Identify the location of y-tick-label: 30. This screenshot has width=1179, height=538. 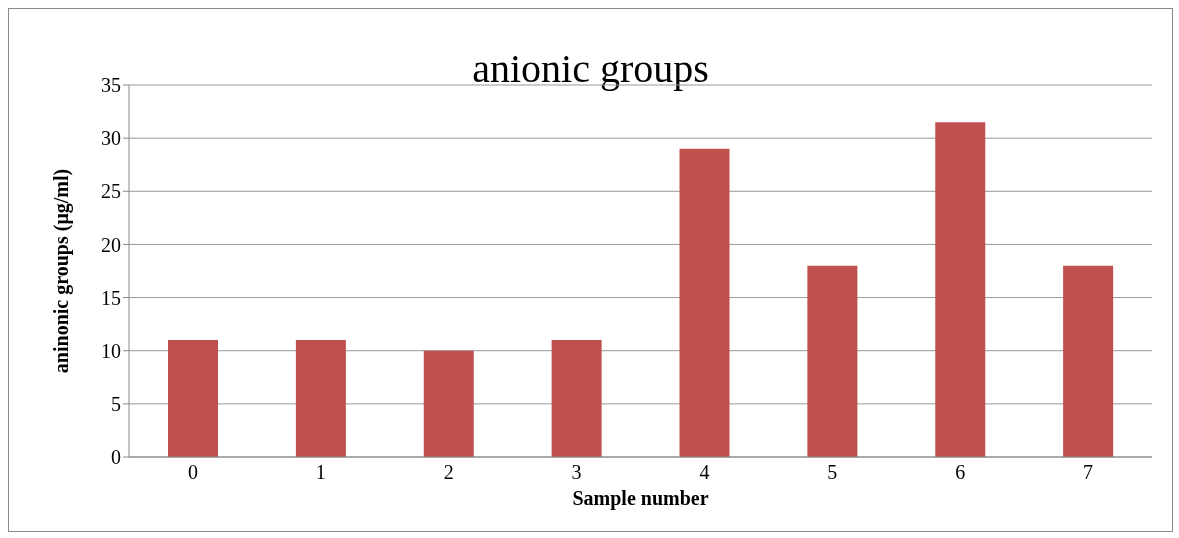
(111, 138).